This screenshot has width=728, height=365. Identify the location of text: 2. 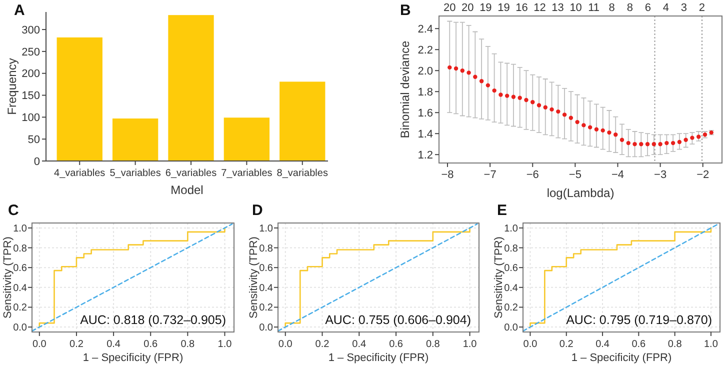
(702, 8).